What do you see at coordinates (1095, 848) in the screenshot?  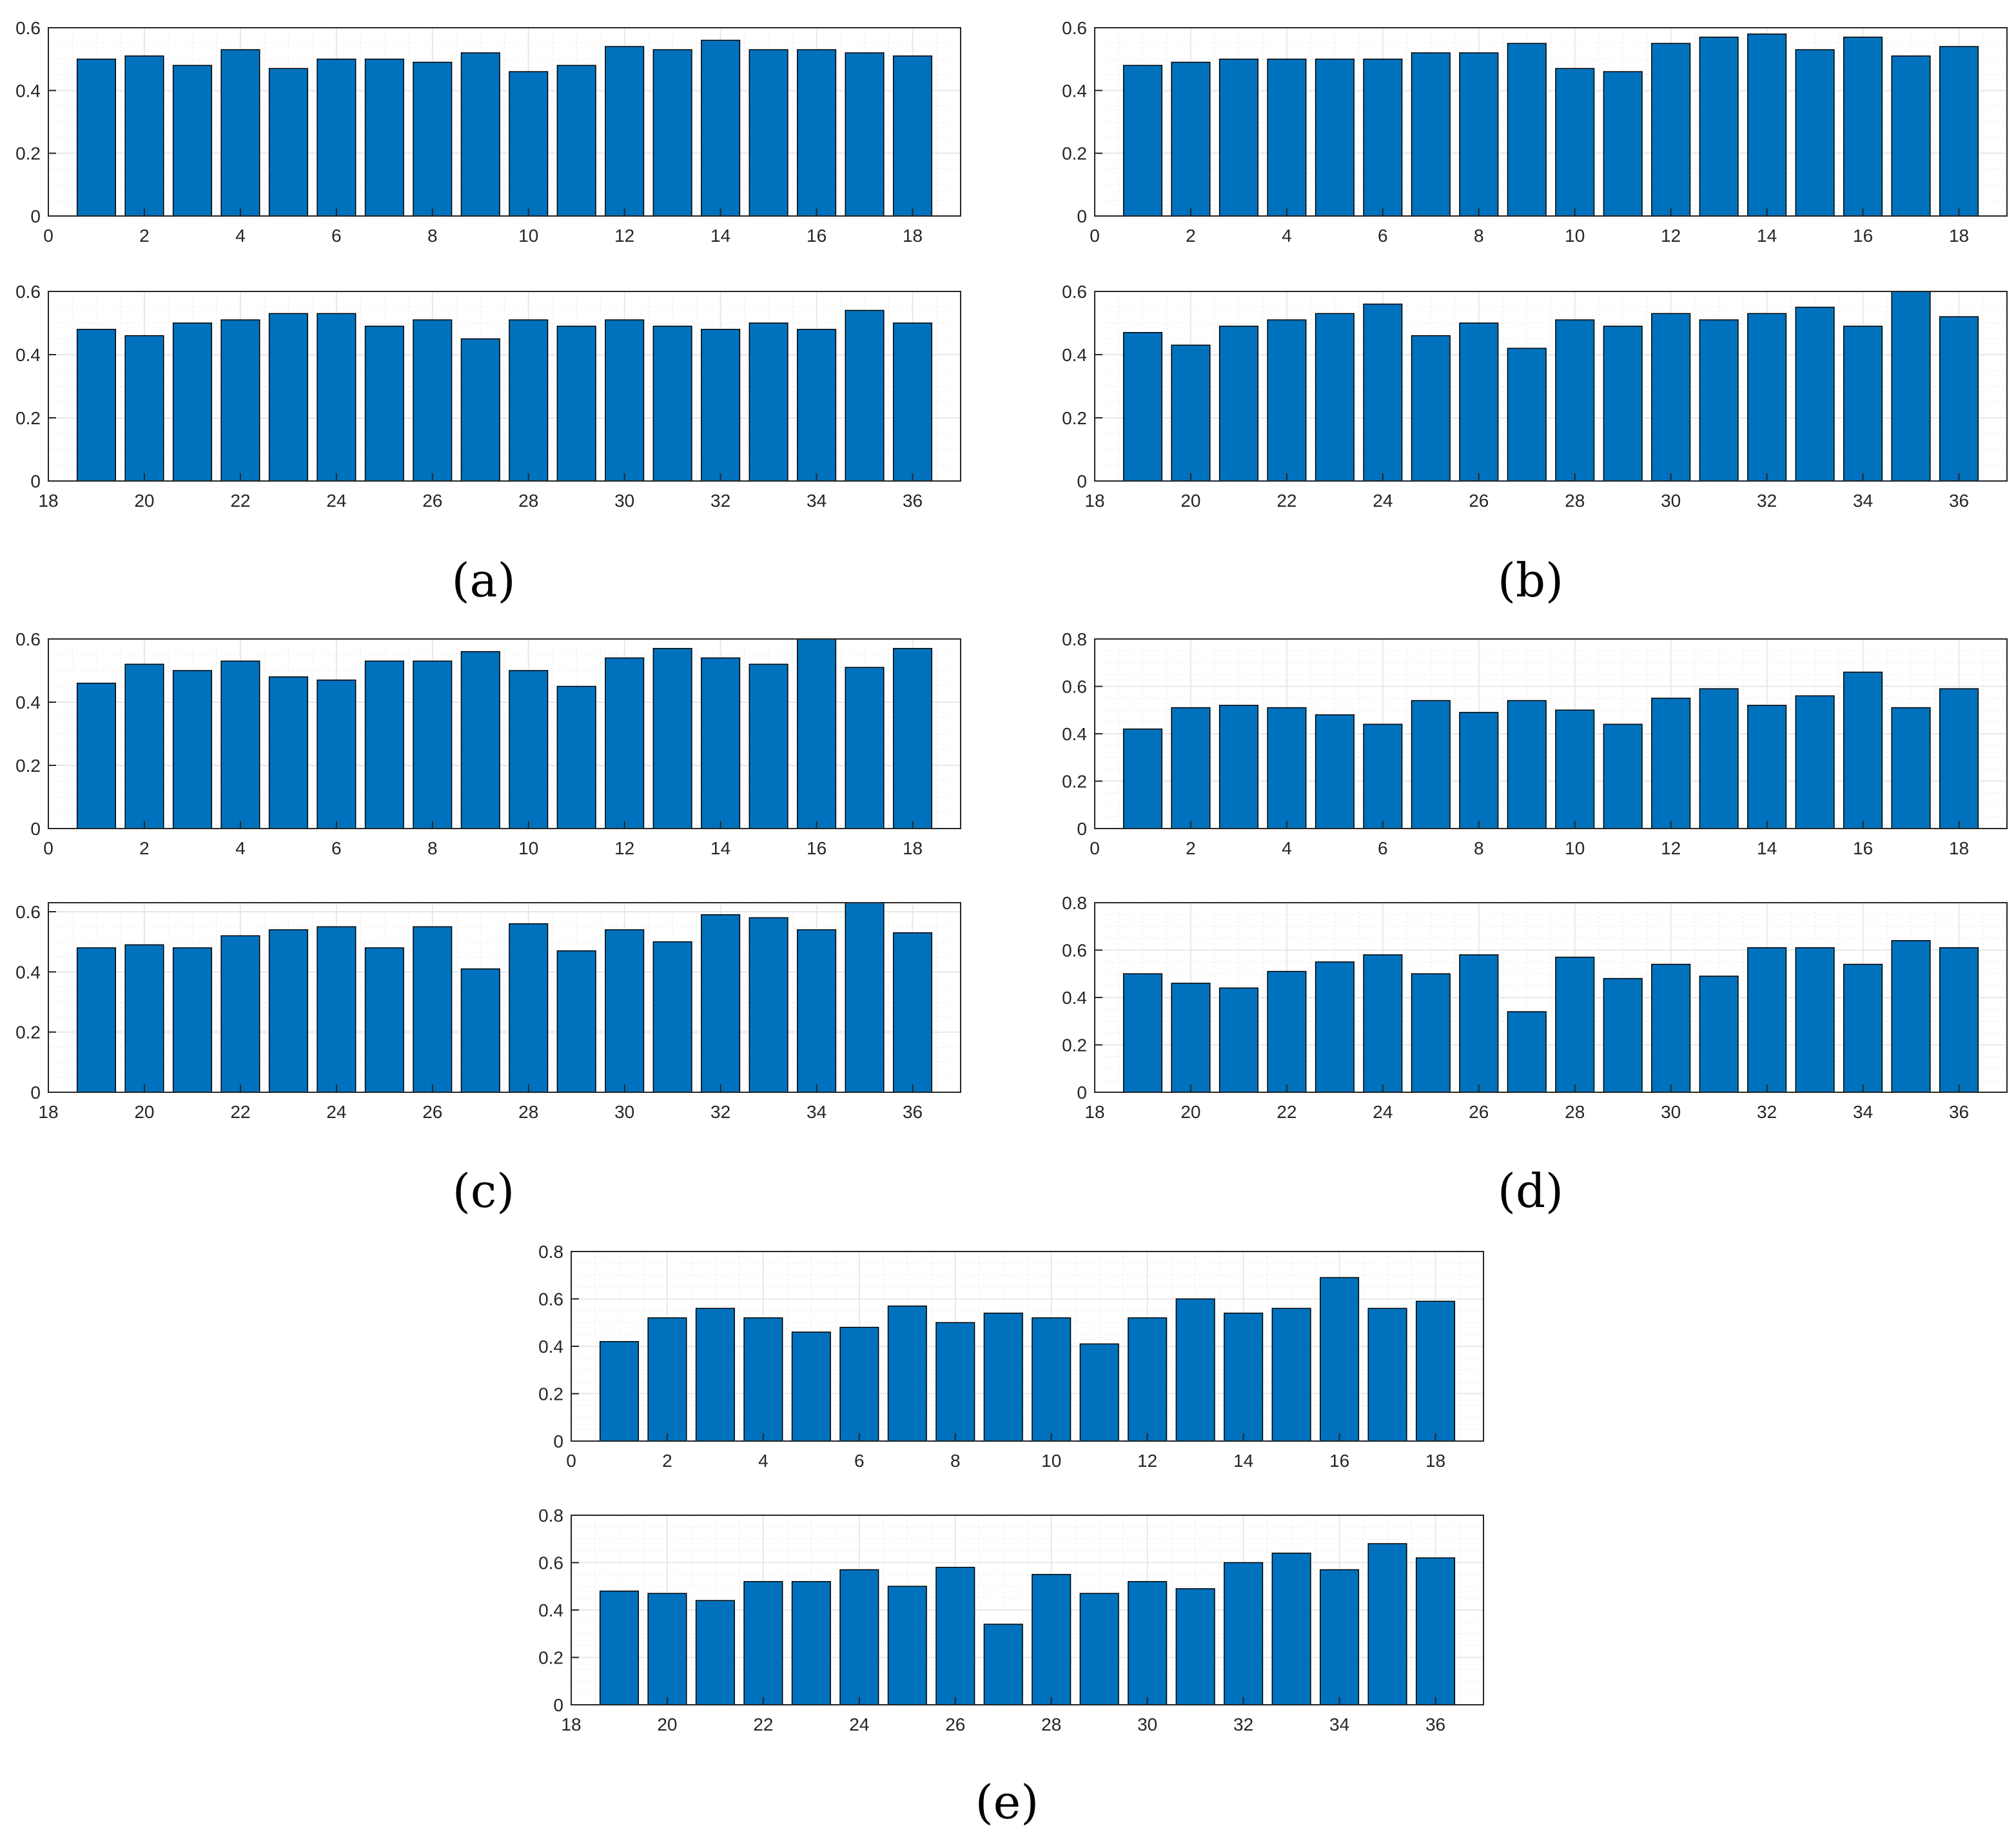 I see `panel-d-top-xtick-label-0: 0` at bounding box center [1095, 848].